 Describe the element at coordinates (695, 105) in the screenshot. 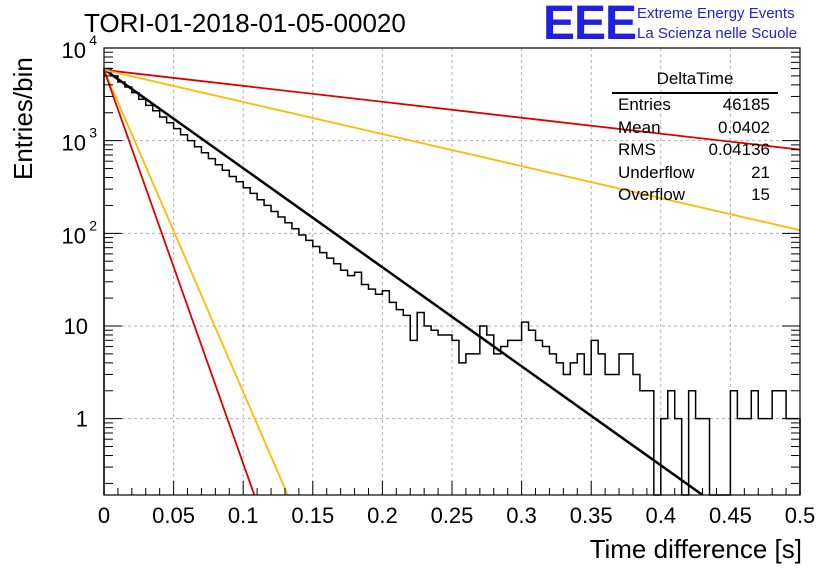

I see `stats-row-entries: Entries 46185` at that location.